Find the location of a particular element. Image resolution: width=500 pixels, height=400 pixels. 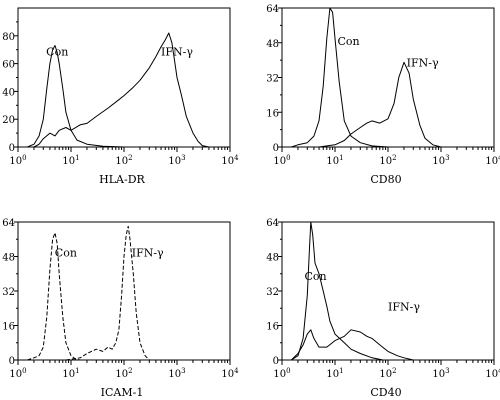

x-axis-label: HLA-DR is located at coordinates (122, 179).